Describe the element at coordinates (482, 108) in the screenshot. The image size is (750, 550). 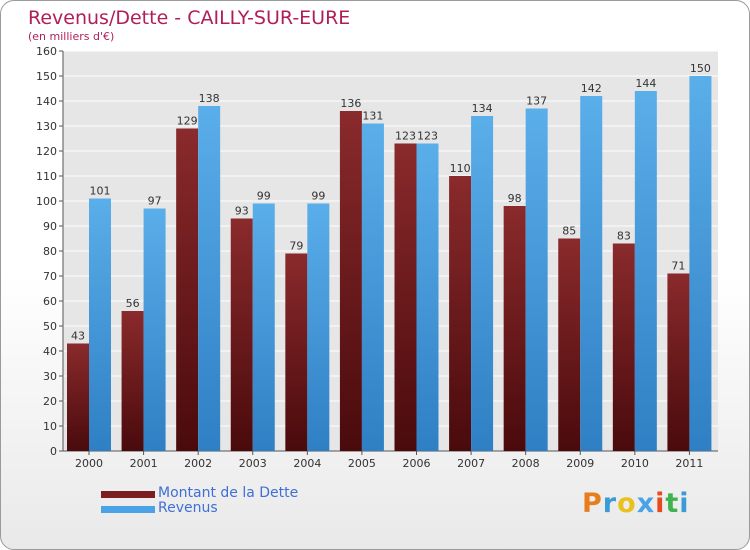
I see `data-label-revenus: 134` at that location.